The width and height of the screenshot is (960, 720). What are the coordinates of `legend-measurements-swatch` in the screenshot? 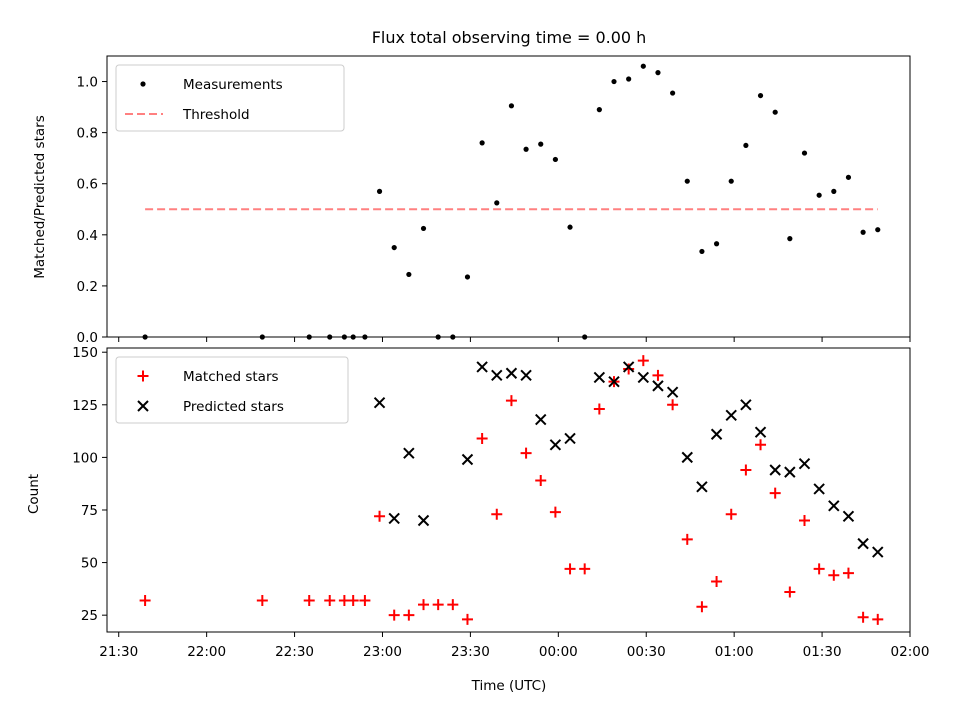 It's located at (143, 84).